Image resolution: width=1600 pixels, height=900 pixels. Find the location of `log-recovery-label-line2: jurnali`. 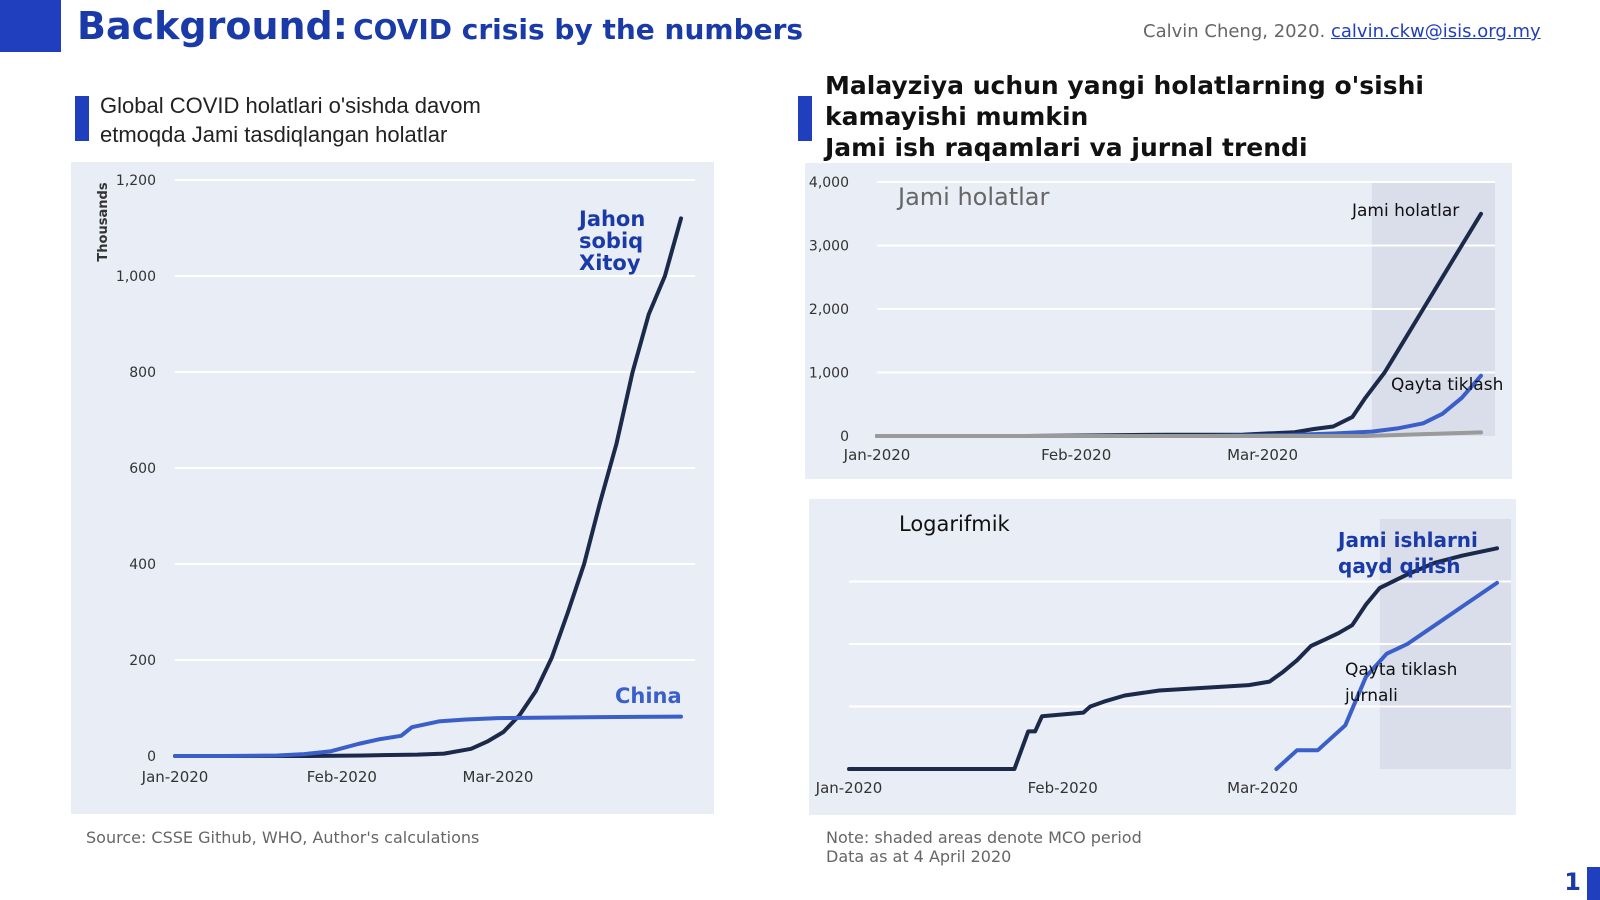

log-recovery-label-line2: jurnali is located at coordinates (1371, 696).